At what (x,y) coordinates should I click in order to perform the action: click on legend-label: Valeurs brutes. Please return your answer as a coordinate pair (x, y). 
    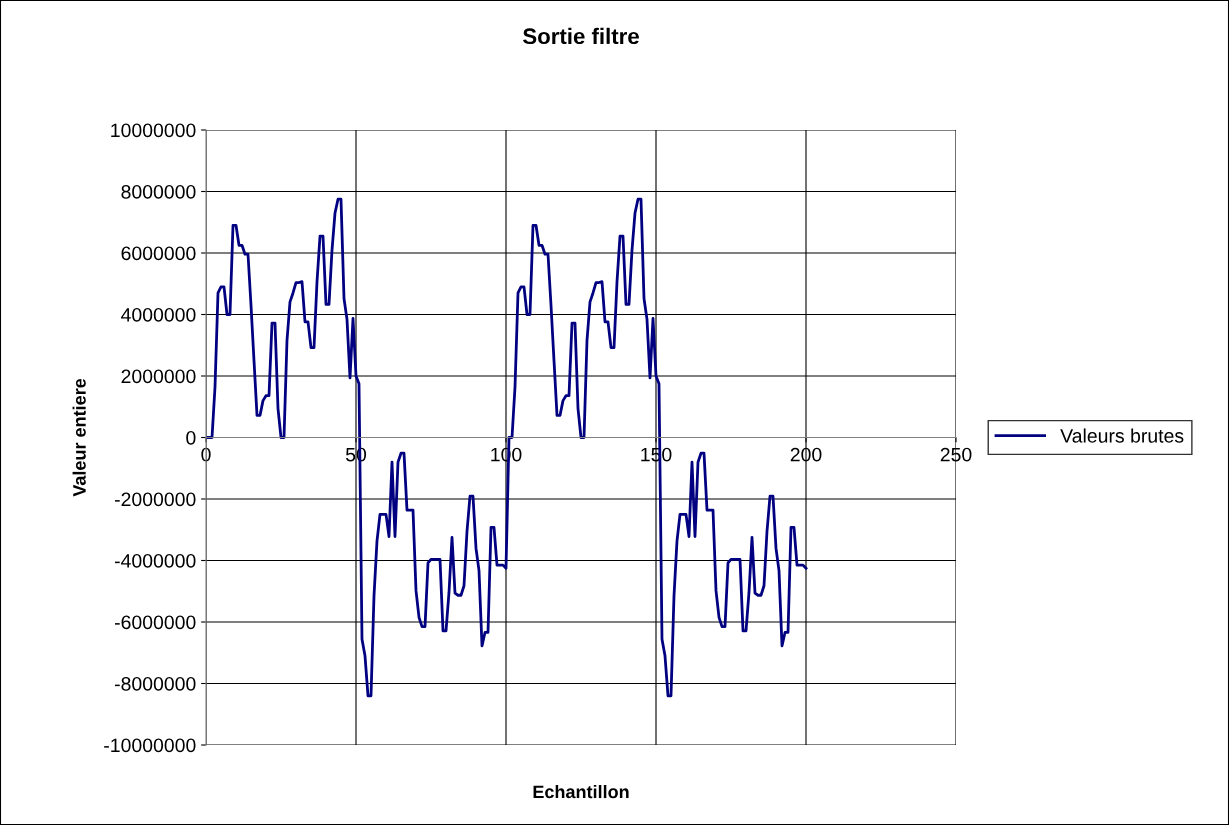
    Looking at the image, I should click on (1122, 435).